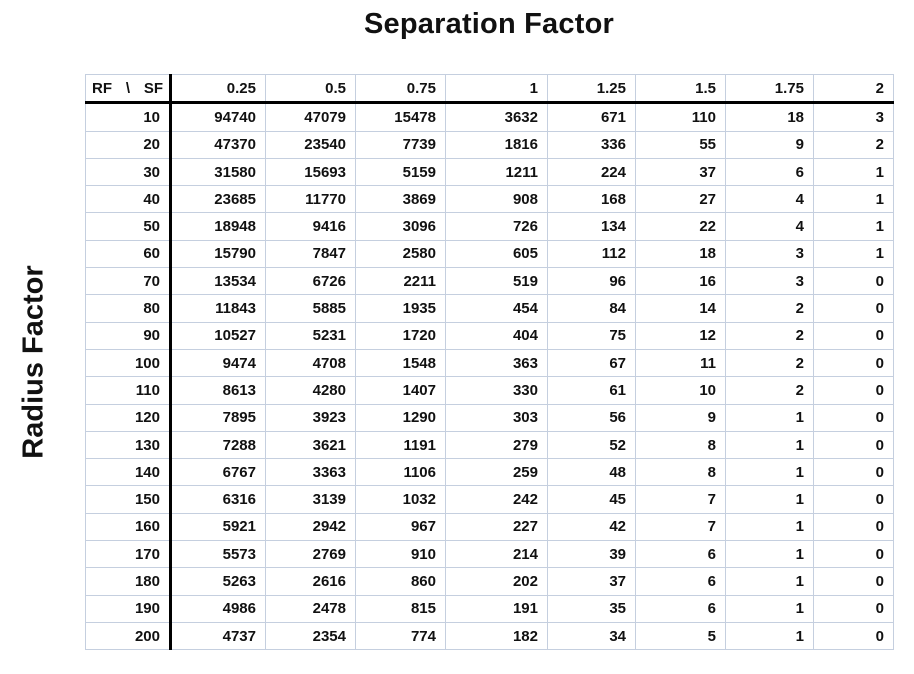 The height and width of the screenshot is (674, 914). What do you see at coordinates (591, 308) in the screenshot?
I see `data-cell: 84` at bounding box center [591, 308].